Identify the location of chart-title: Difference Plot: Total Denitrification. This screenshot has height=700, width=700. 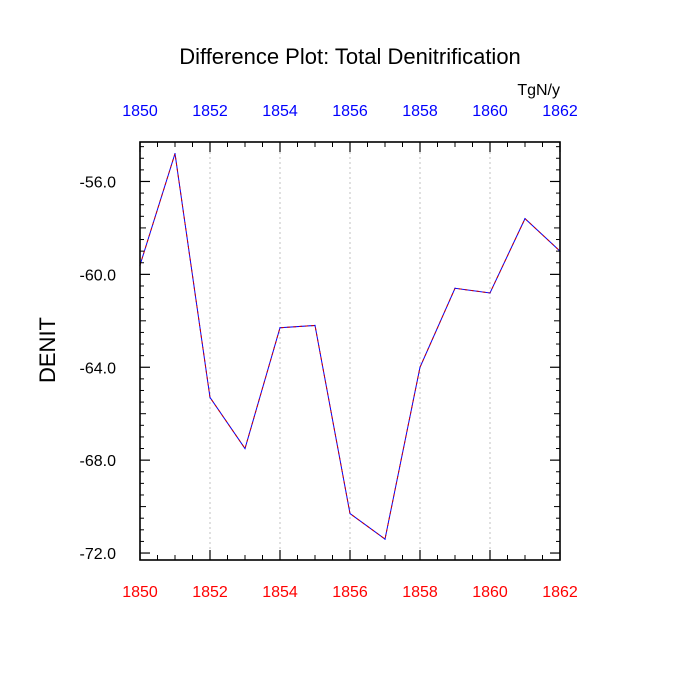
(350, 56).